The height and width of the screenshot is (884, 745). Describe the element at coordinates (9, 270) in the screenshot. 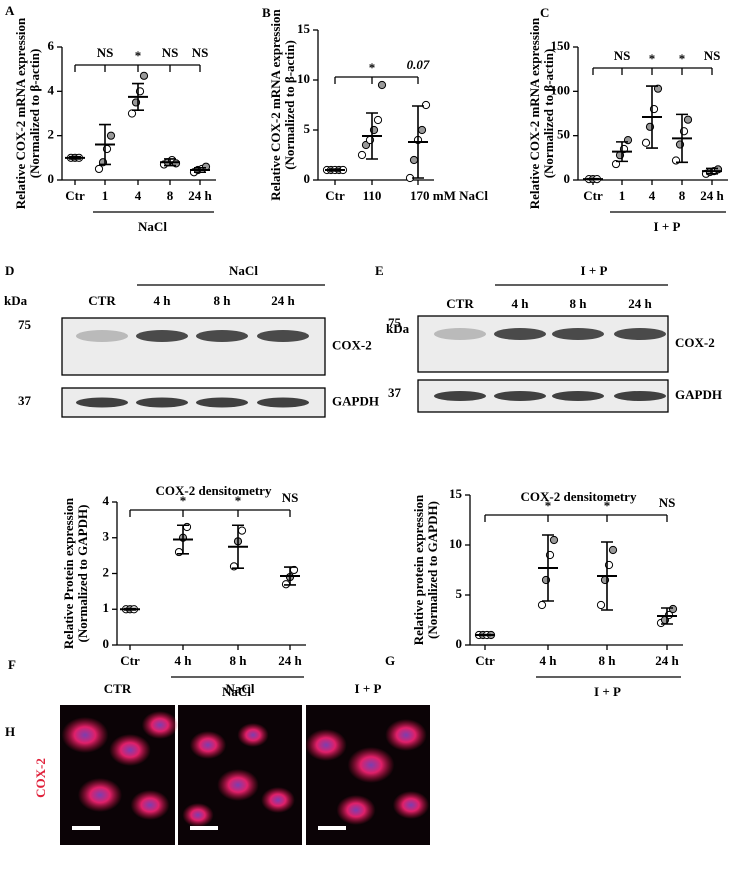

I see `panel-label: D` at that location.